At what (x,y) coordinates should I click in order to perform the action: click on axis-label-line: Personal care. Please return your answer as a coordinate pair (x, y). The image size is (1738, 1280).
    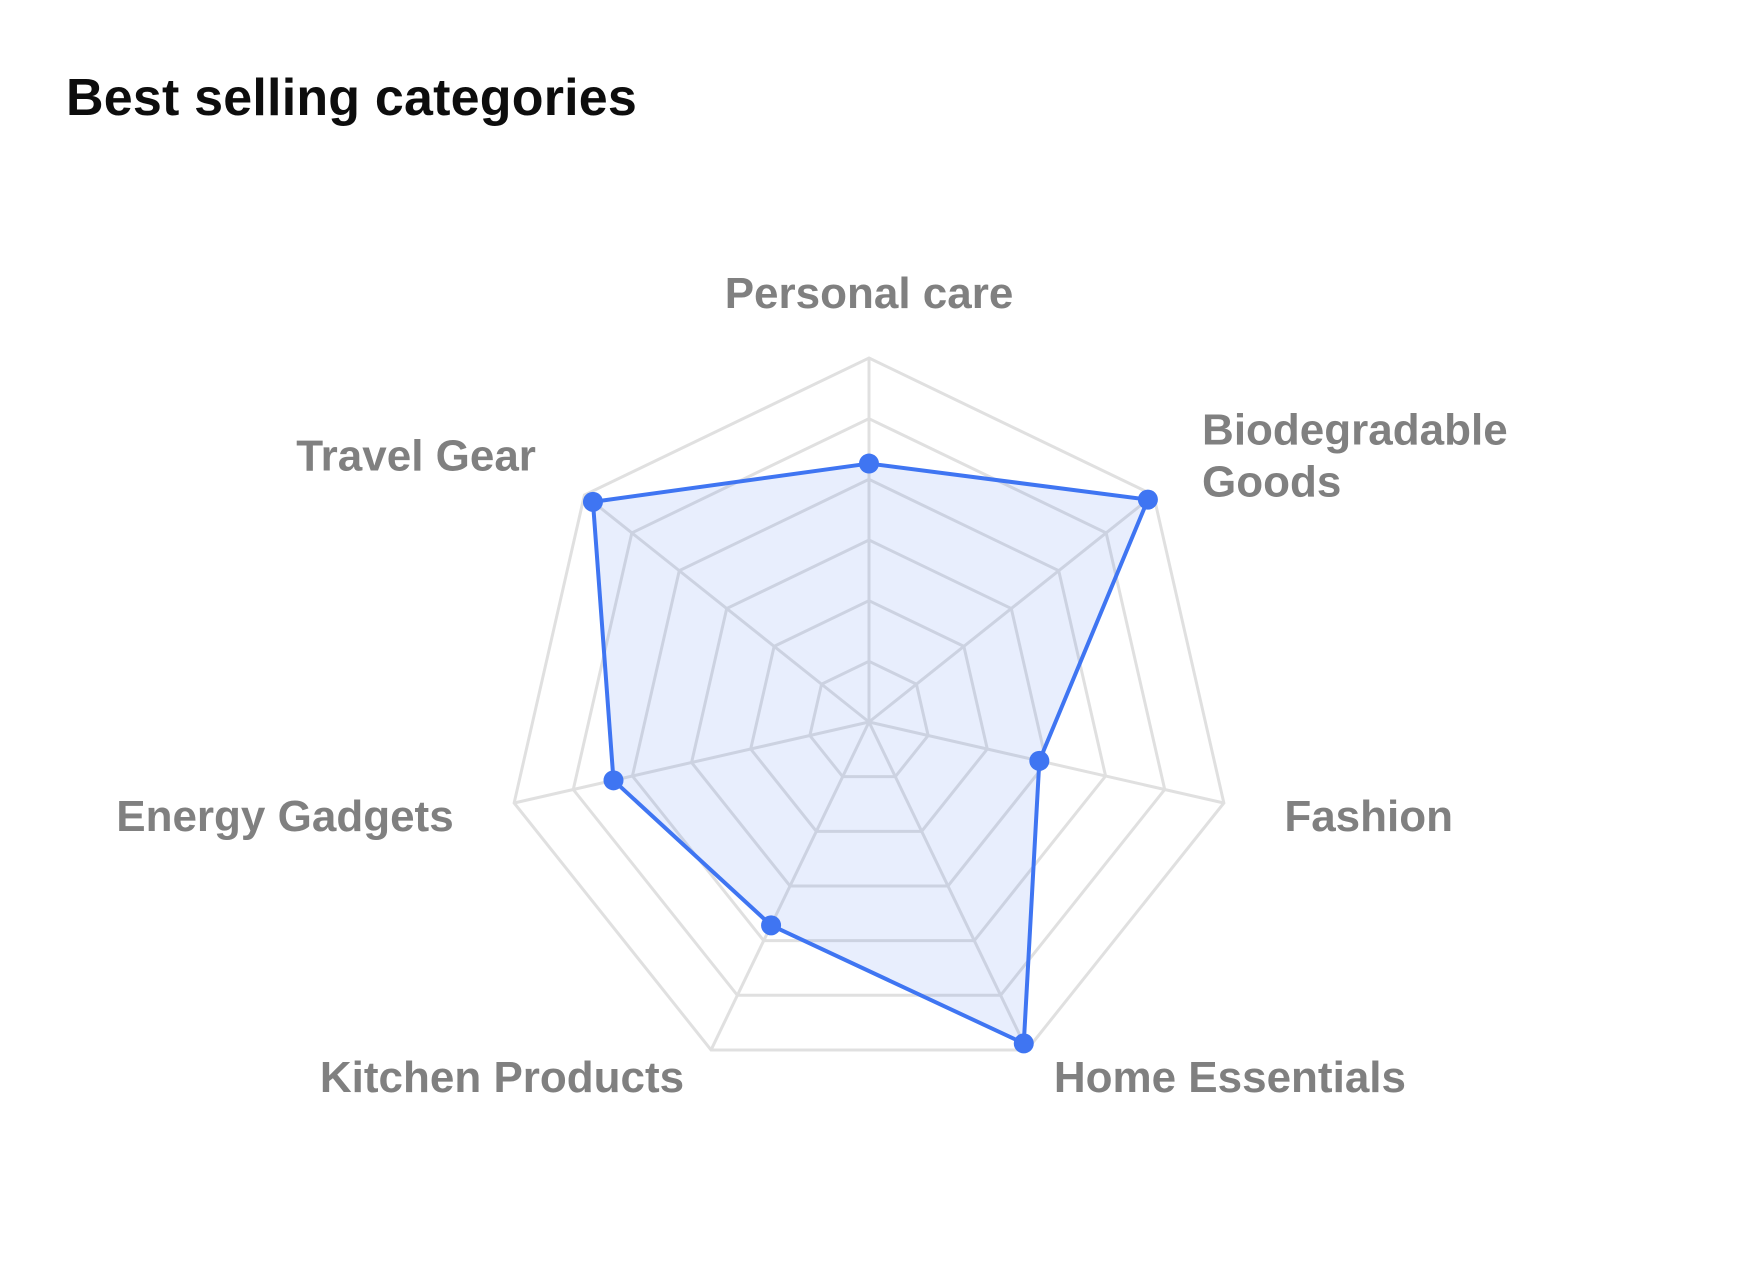
    Looking at the image, I should click on (869, 293).